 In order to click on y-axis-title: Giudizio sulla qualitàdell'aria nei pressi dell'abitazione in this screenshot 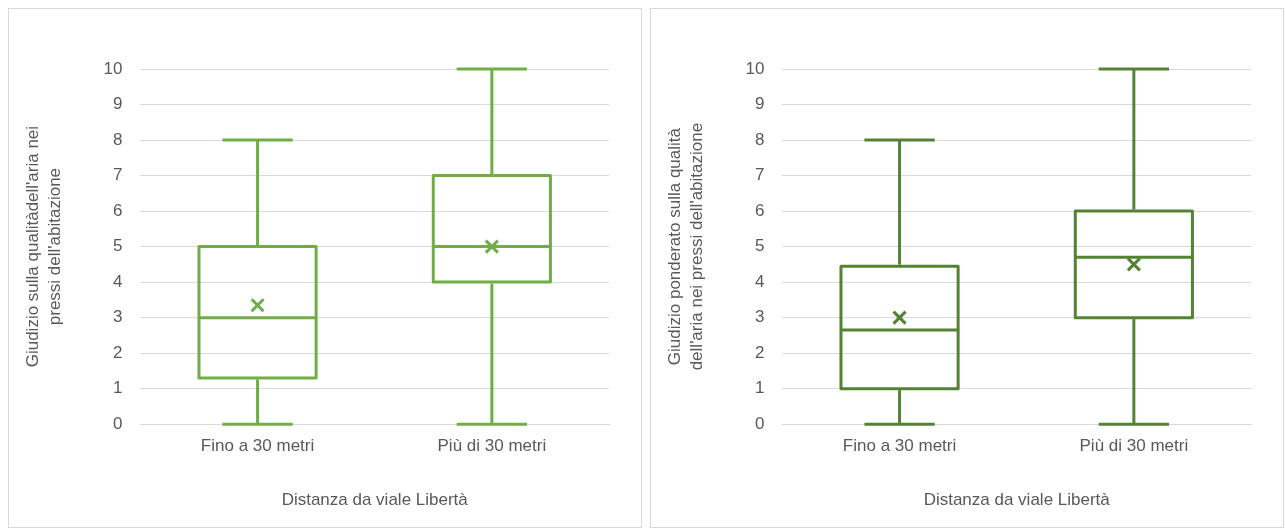, I will do `click(43, 246)`.